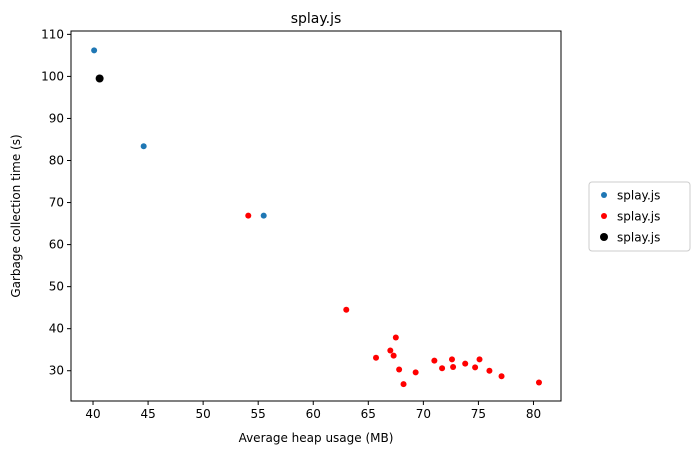 The height and width of the screenshot is (459, 698). I want to click on y-tick-label: 60, so click(56, 245).